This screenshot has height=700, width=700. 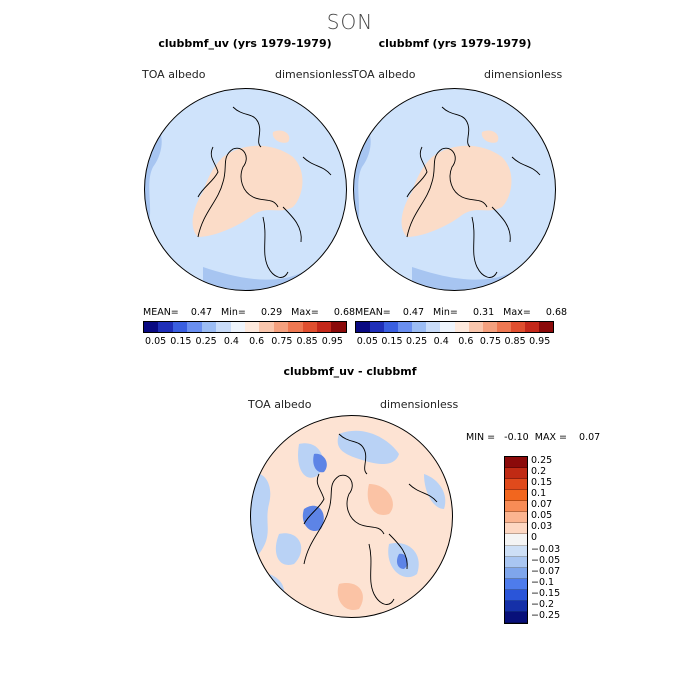 What do you see at coordinates (441, 341) in the screenshot?
I see `colorbar-tick-label: 0.4` at bounding box center [441, 341].